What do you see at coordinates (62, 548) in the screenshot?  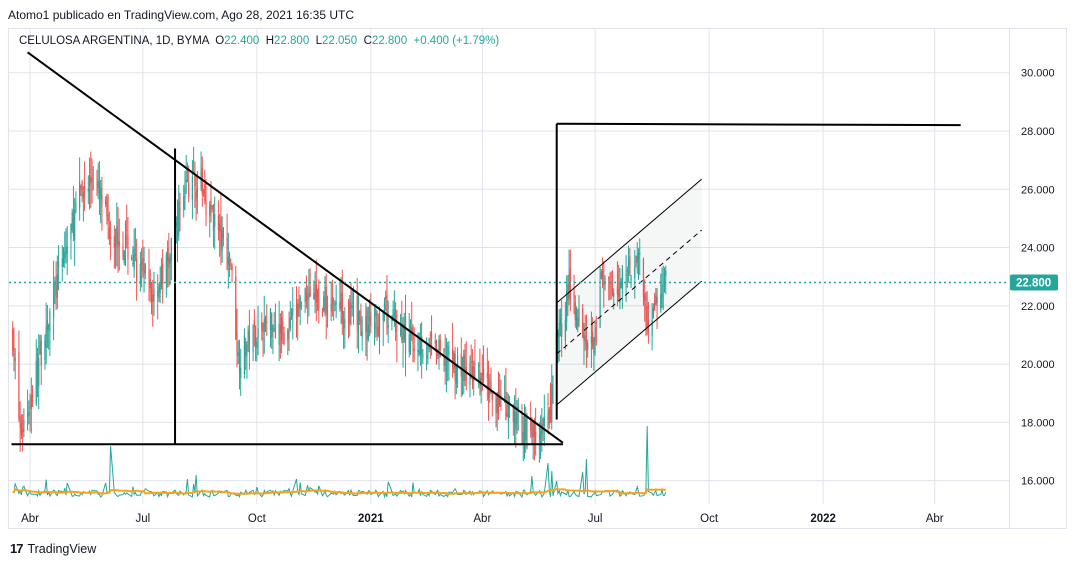 I see `tradingview-logo-text: TradingView` at bounding box center [62, 548].